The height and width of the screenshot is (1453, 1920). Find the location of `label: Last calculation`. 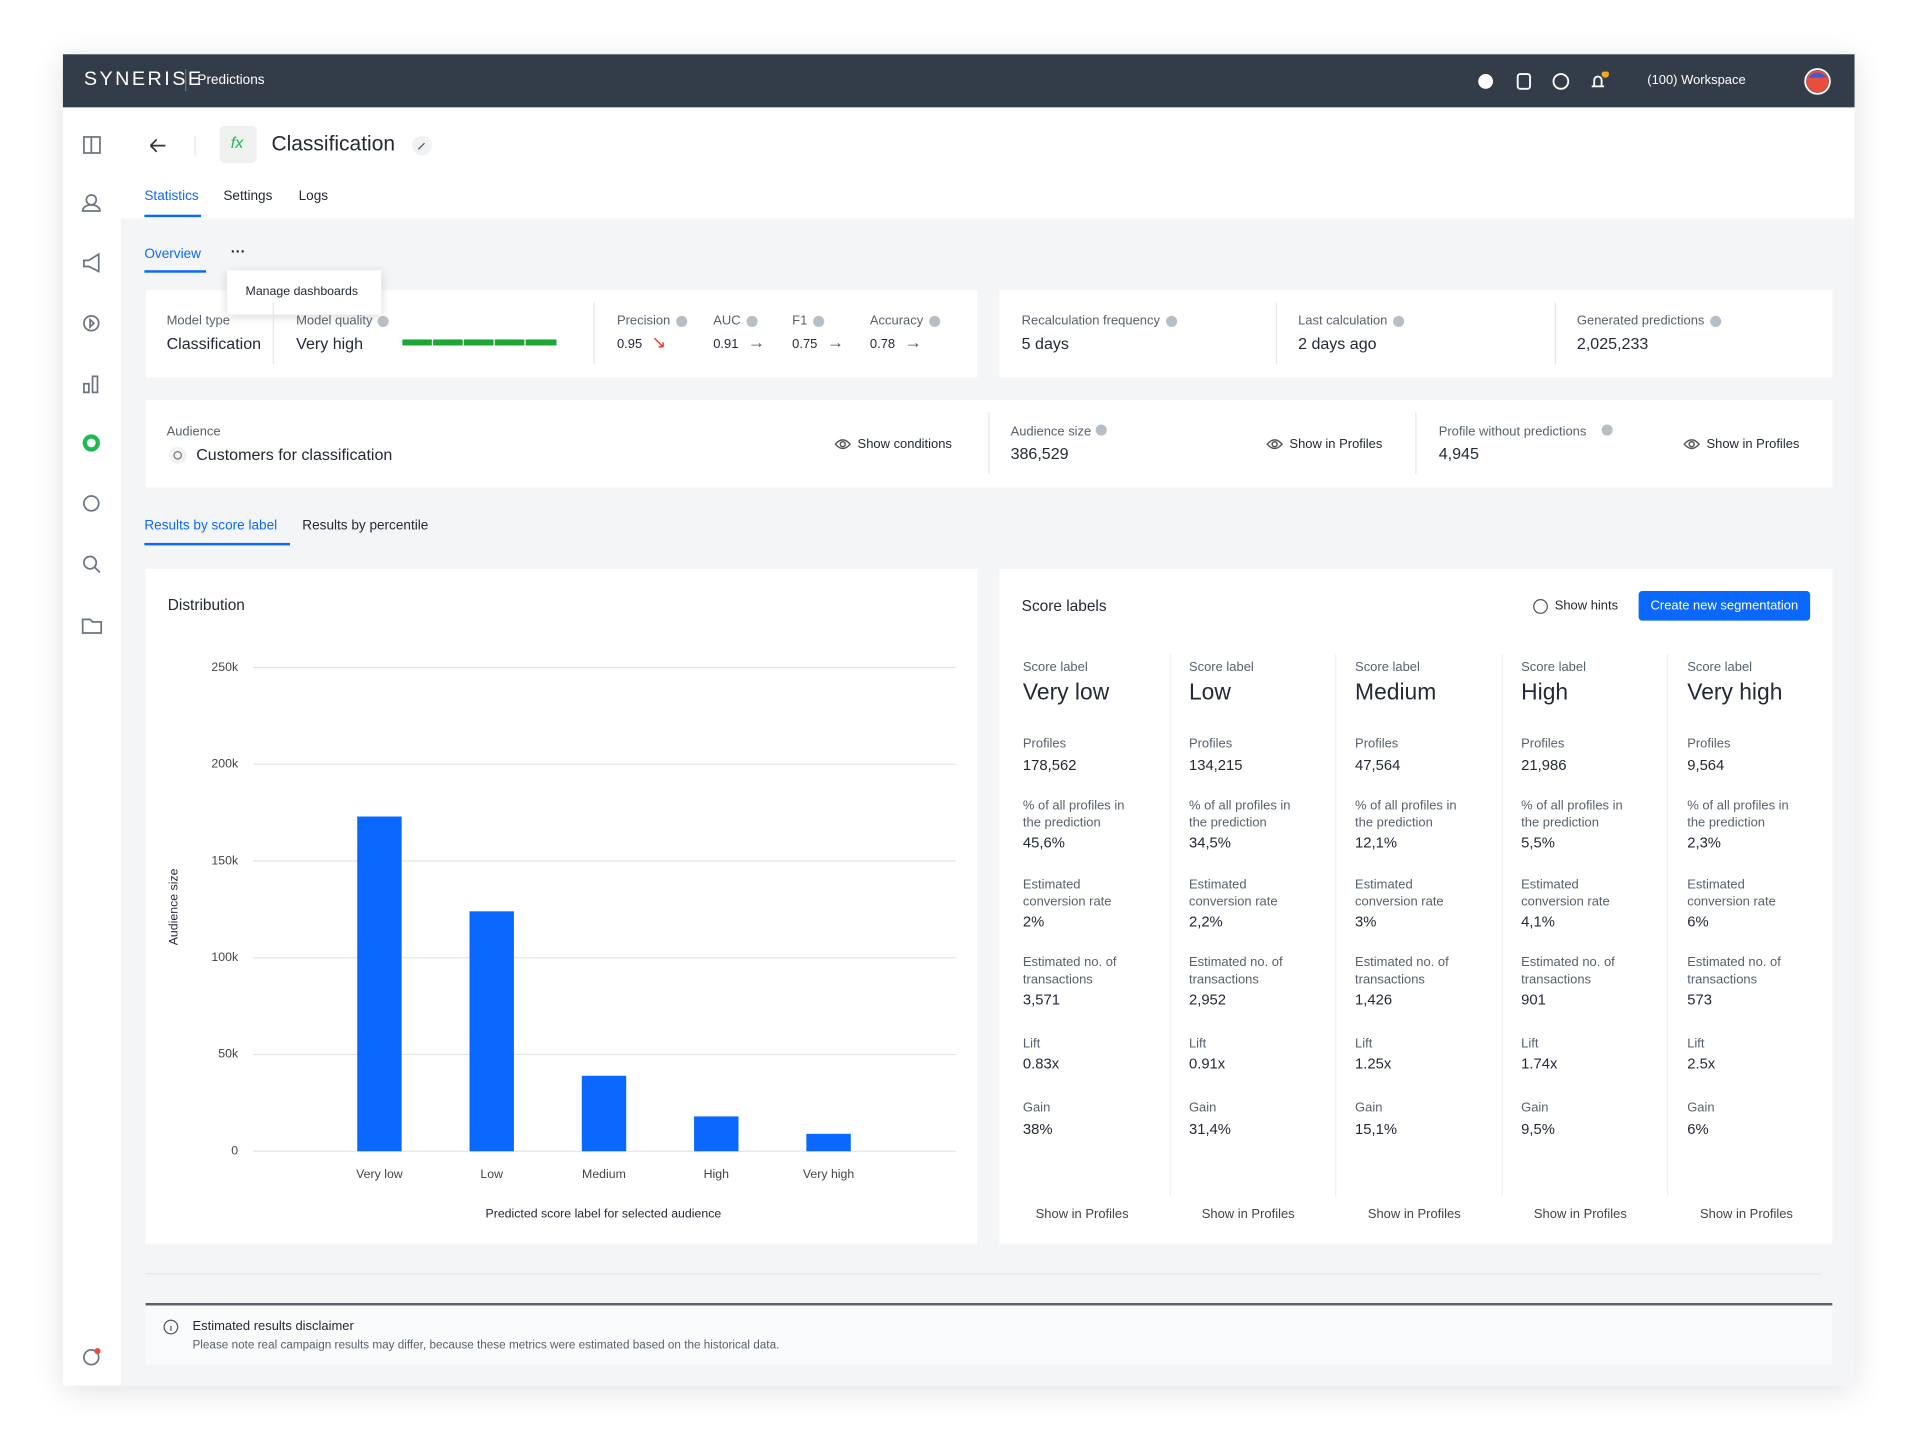

label: Last calculation is located at coordinates (1343, 321).